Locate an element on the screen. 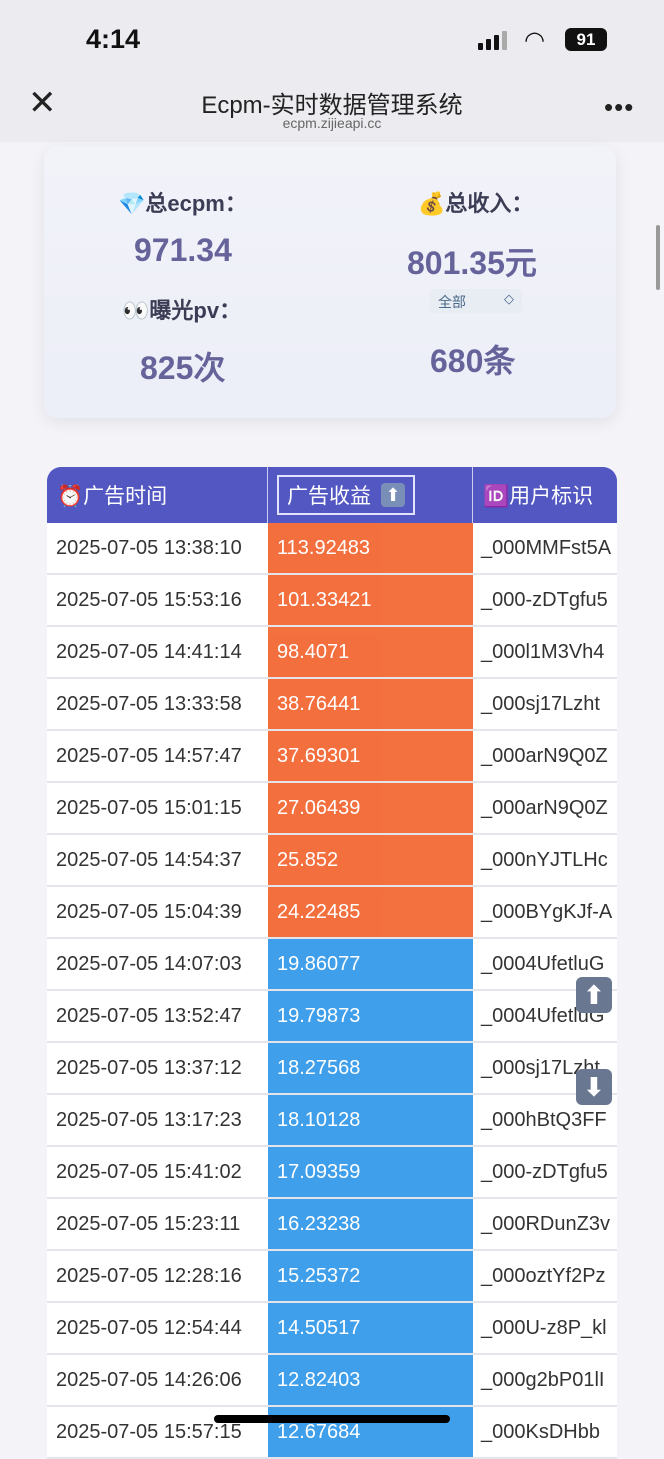  cell-ad-time: 2025-07-05 14:26:06 is located at coordinates (149, 1379).